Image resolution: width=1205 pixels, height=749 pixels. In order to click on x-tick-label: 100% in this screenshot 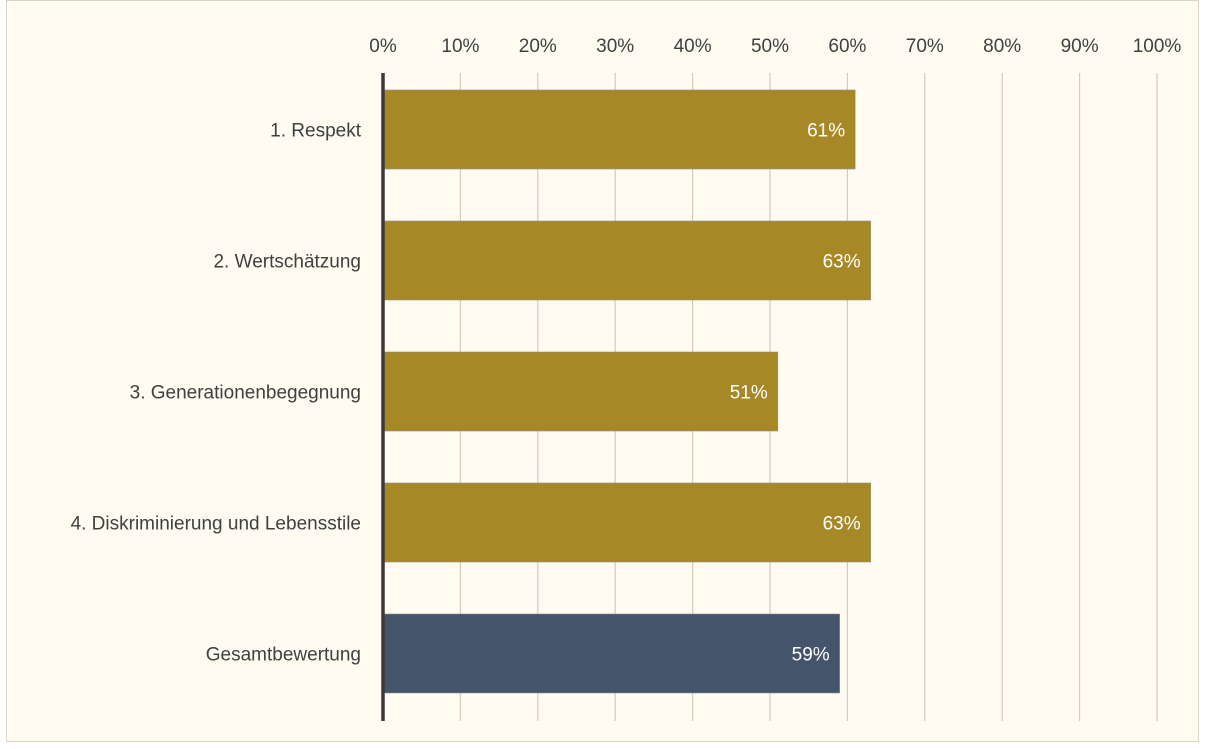, I will do `click(1157, 46)`.